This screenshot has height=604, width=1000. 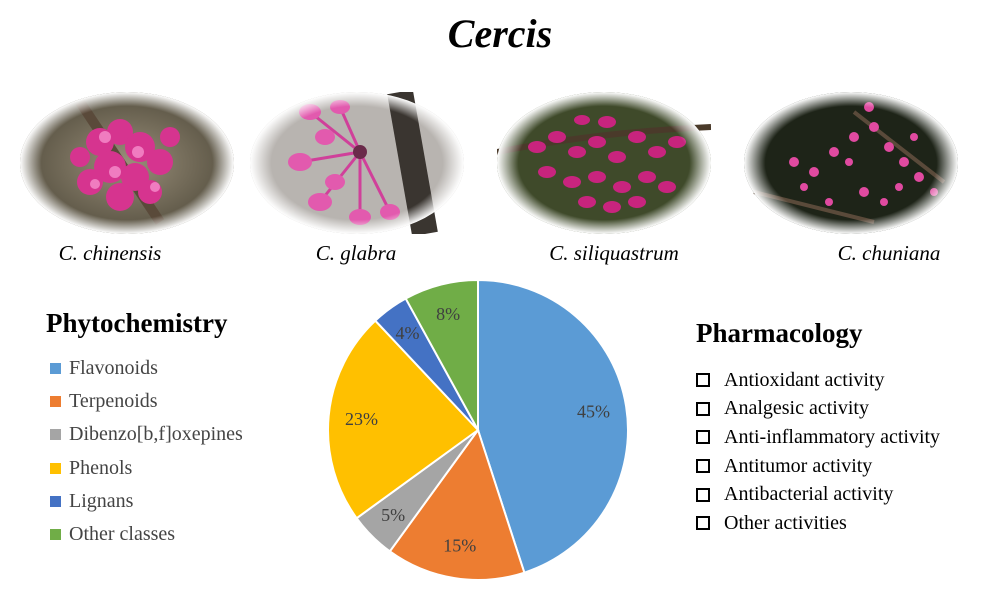 I want to click on legend-item: Phenols, so click(x=146, y=468).